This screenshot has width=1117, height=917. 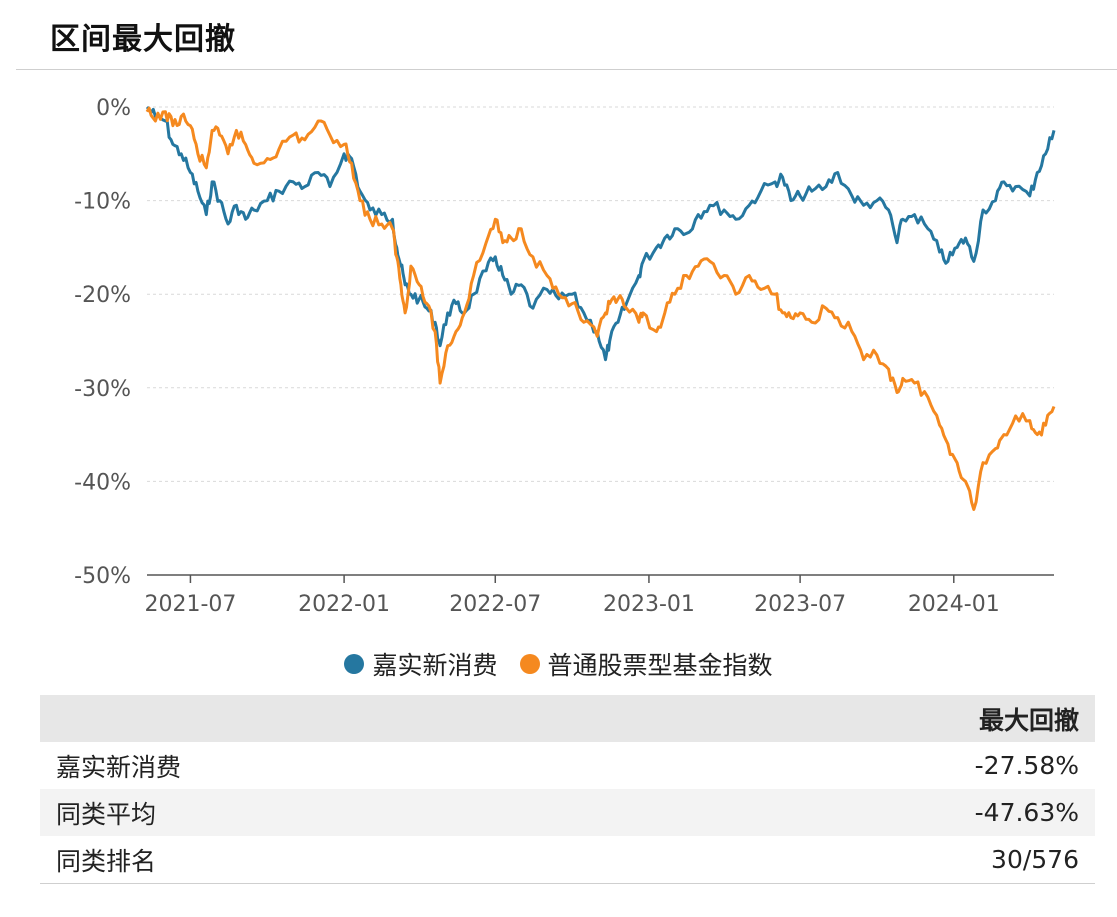 What do you see at coordinates (954, 604) in the screenshot?
I see `x-tick-label: 2024-01` at bounding box center [954, 604].